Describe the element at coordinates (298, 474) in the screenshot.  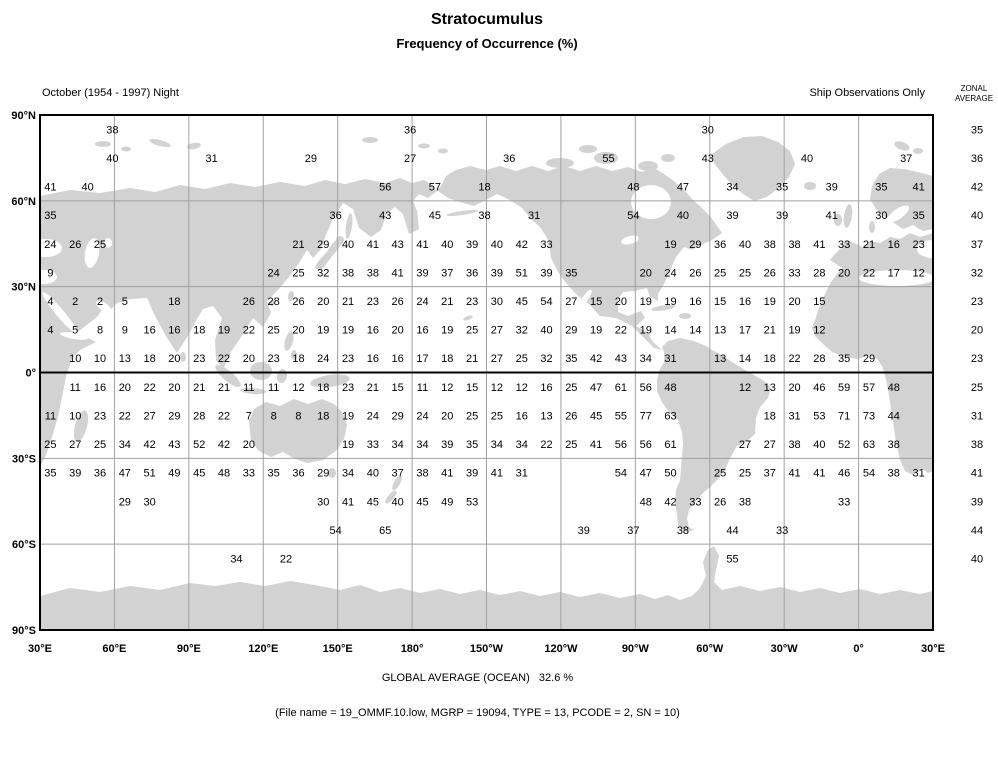
I see `grid-value-35S: 36` at that location.